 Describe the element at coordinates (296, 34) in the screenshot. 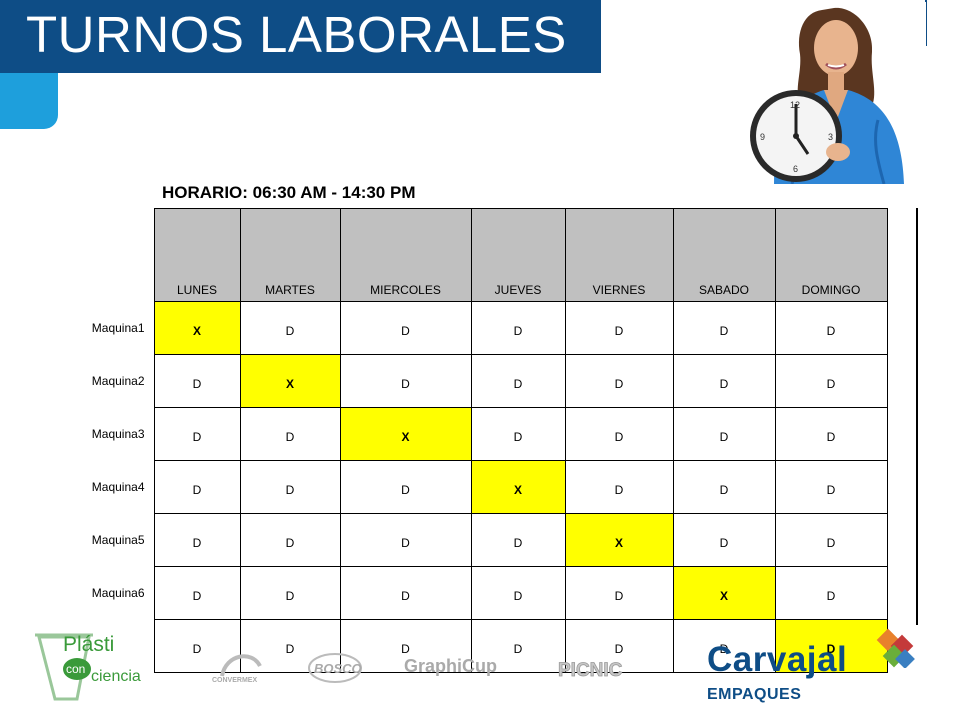

I see `page-title: TURNOS LABORALES` at that location.